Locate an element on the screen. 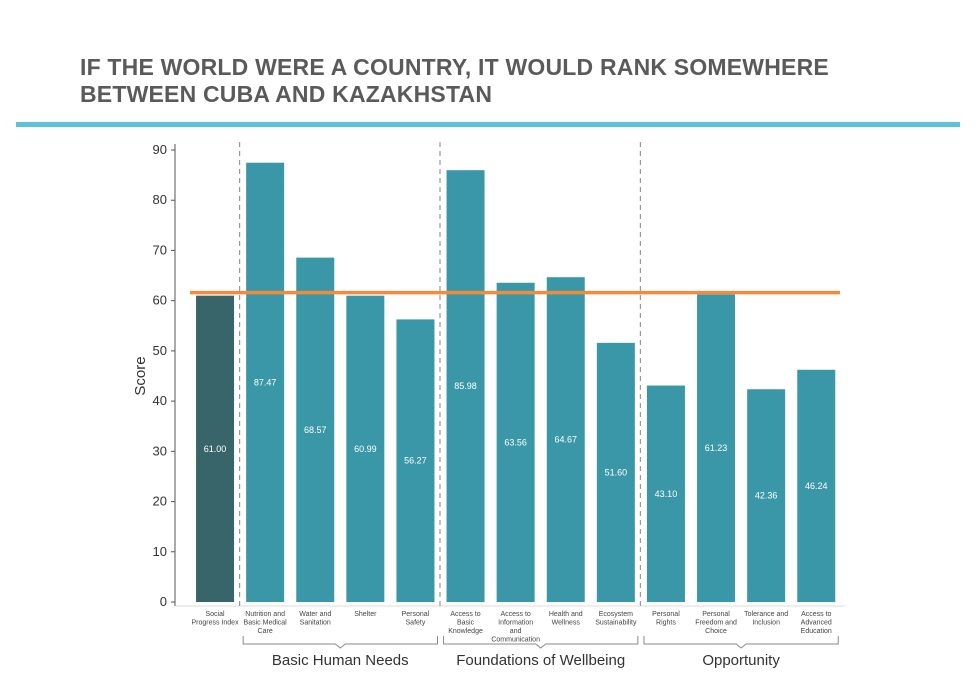 Image resolution: width=980 pixels, height=675 pixels. bar-value-label: 61.00 is located at coordinates (215, 449).